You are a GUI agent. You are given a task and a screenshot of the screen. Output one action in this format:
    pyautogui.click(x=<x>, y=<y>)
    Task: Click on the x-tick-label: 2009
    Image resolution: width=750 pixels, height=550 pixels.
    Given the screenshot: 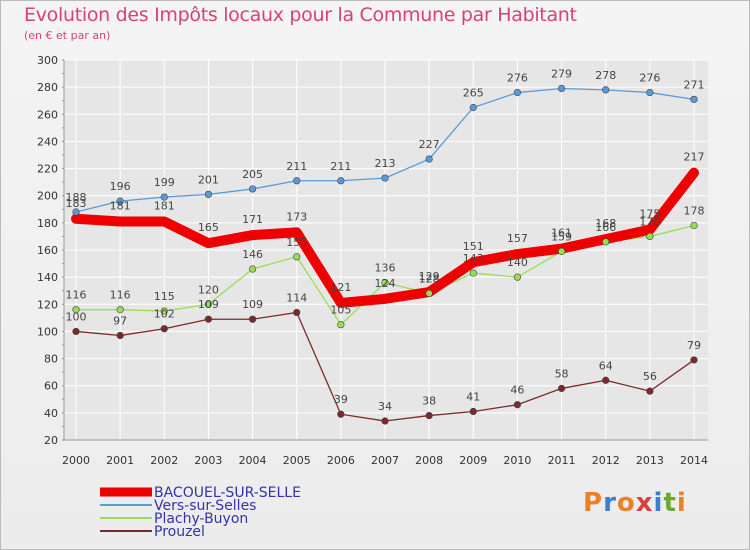 What is the action you would take?
    pyautogui.click(x=473, y=460)
    